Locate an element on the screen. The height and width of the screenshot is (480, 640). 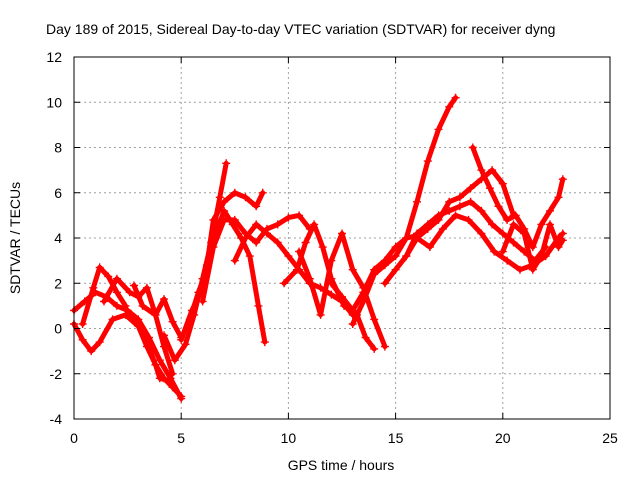
y-tick-label: 10 is located at coordinates (54, 102).